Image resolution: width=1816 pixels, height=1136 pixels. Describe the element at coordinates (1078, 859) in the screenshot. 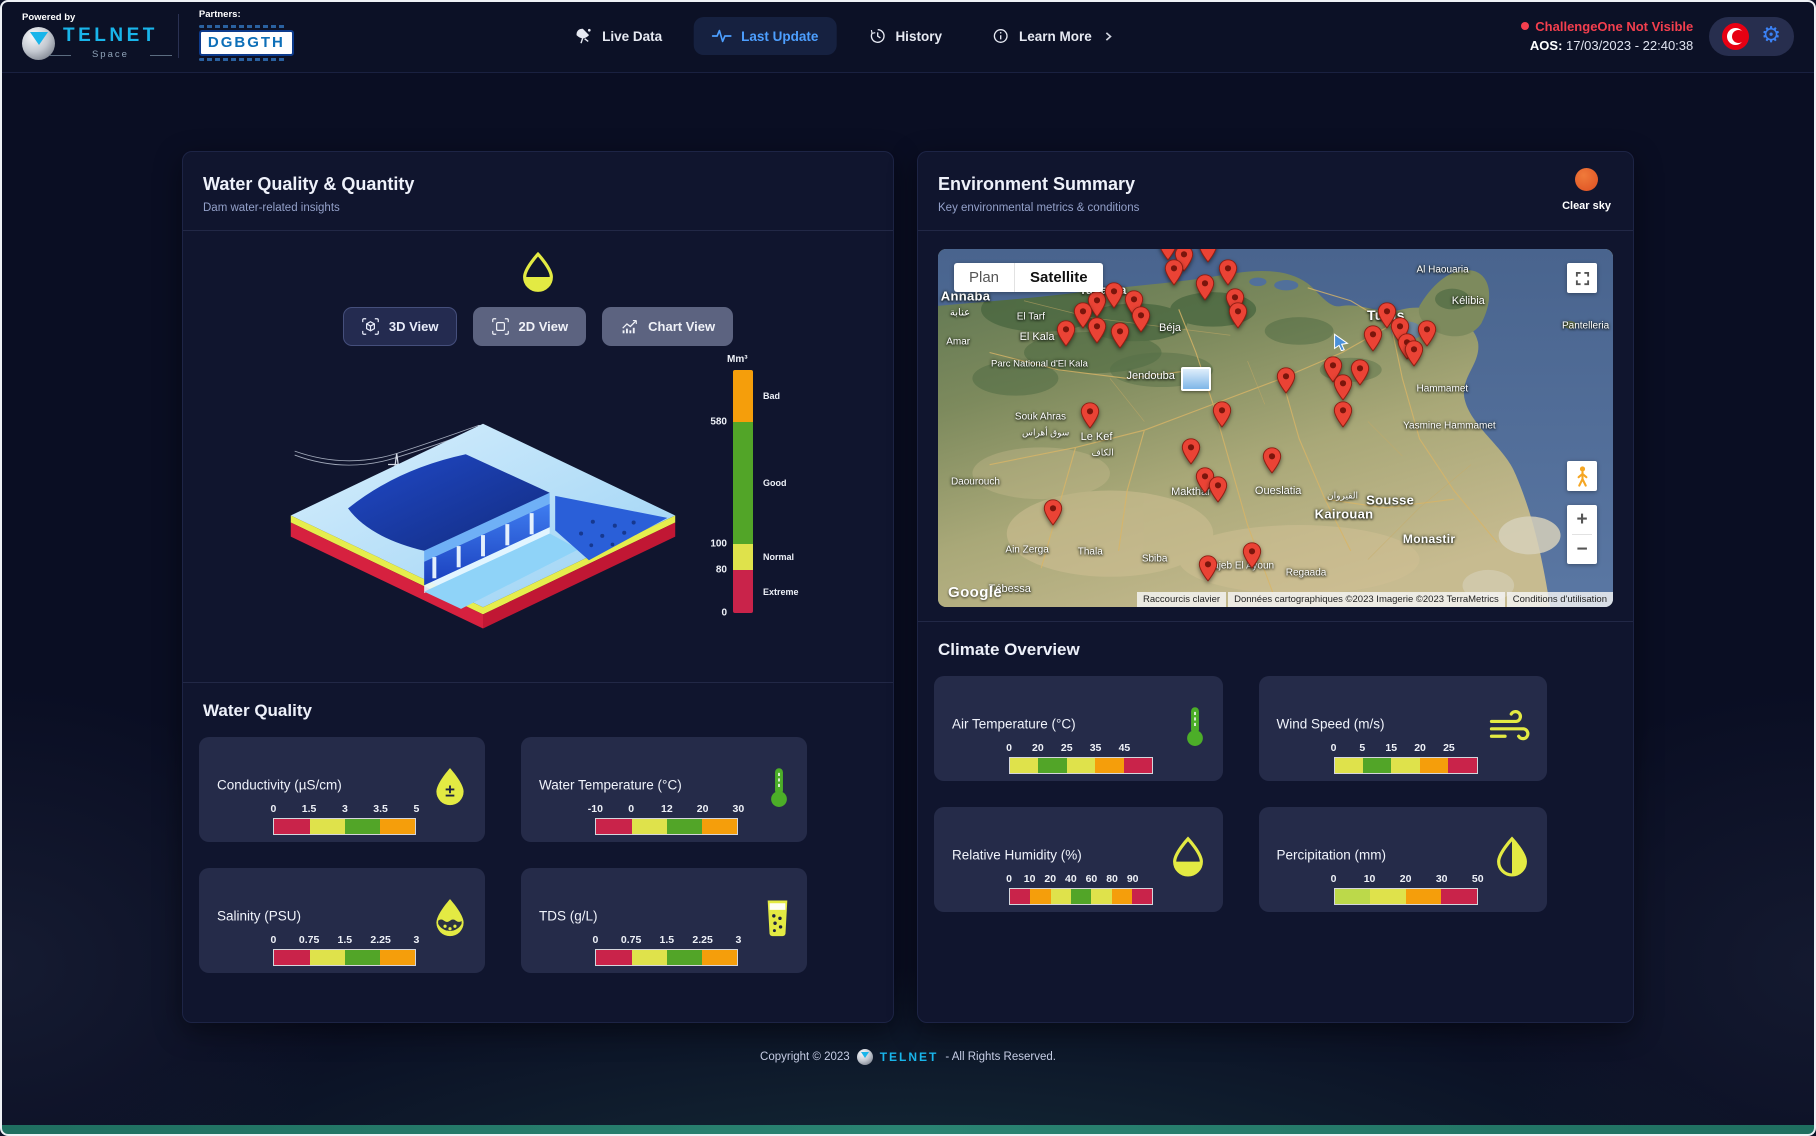

I see `climate-gauge-relative-humidity: Relative Humidity (%) 0 10 20 40 60 80 90` at that location.